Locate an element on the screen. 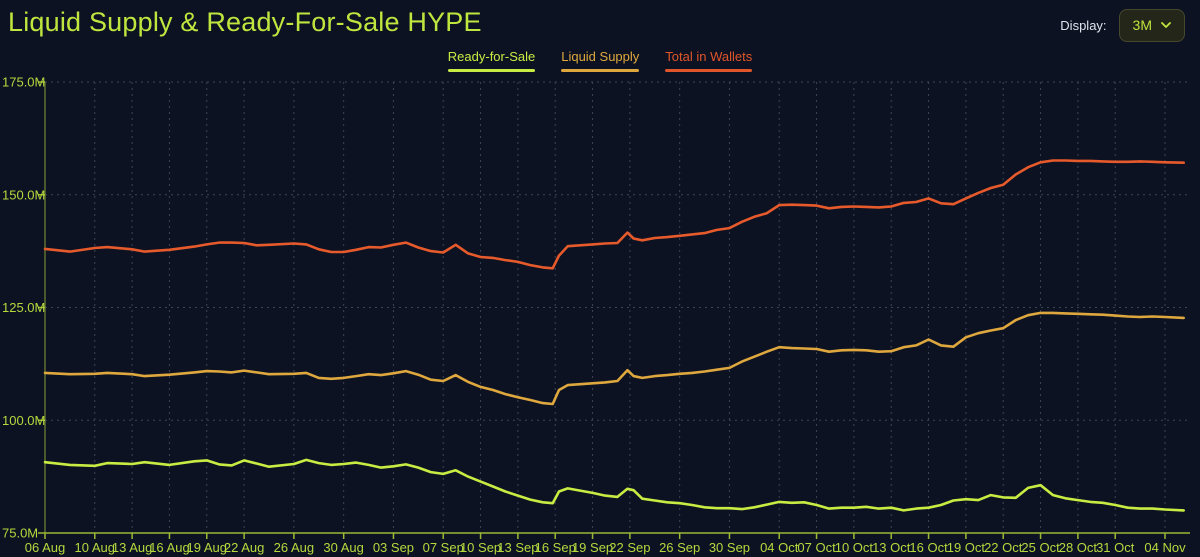 This screenshot has height=557, width=1200. legend-label: Ready-for-Sale is located at coordinates (491, 56).